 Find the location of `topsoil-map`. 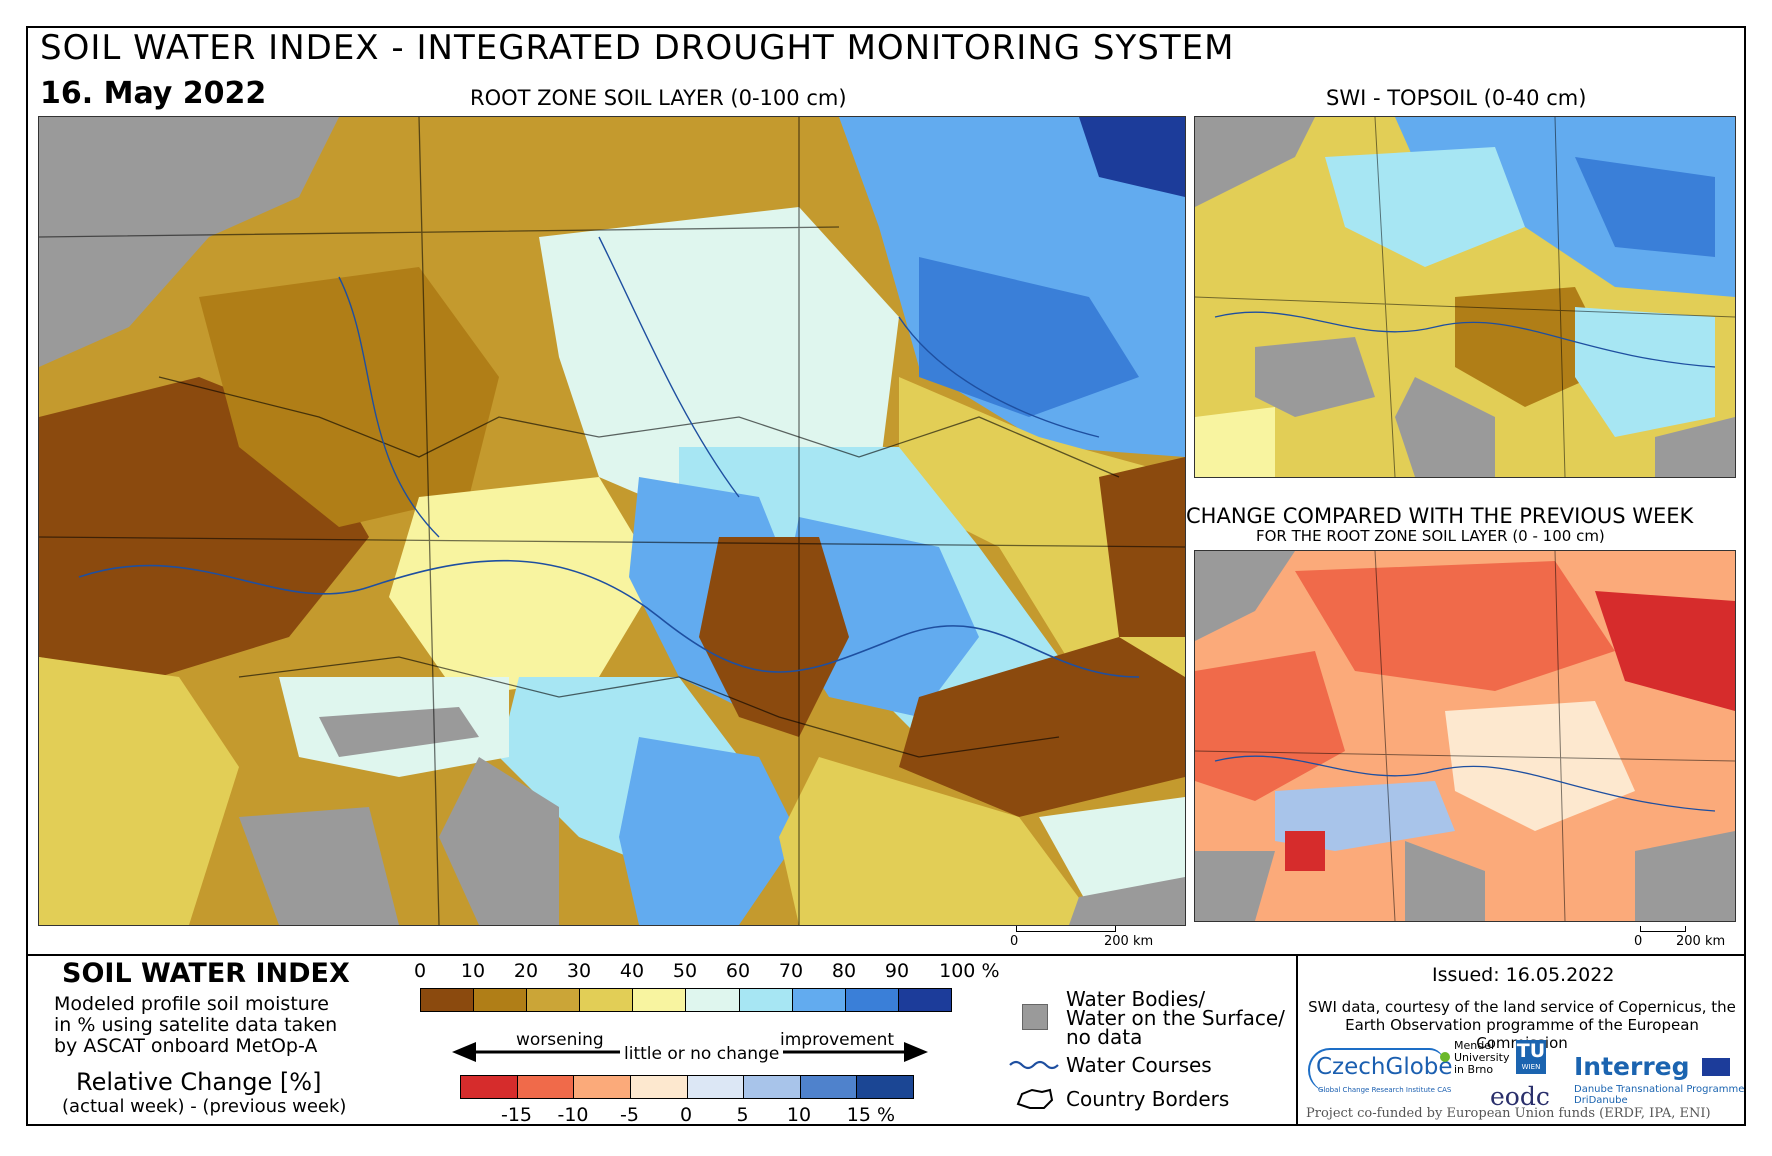

topsoil-map is located at coordinates (1465, 297).